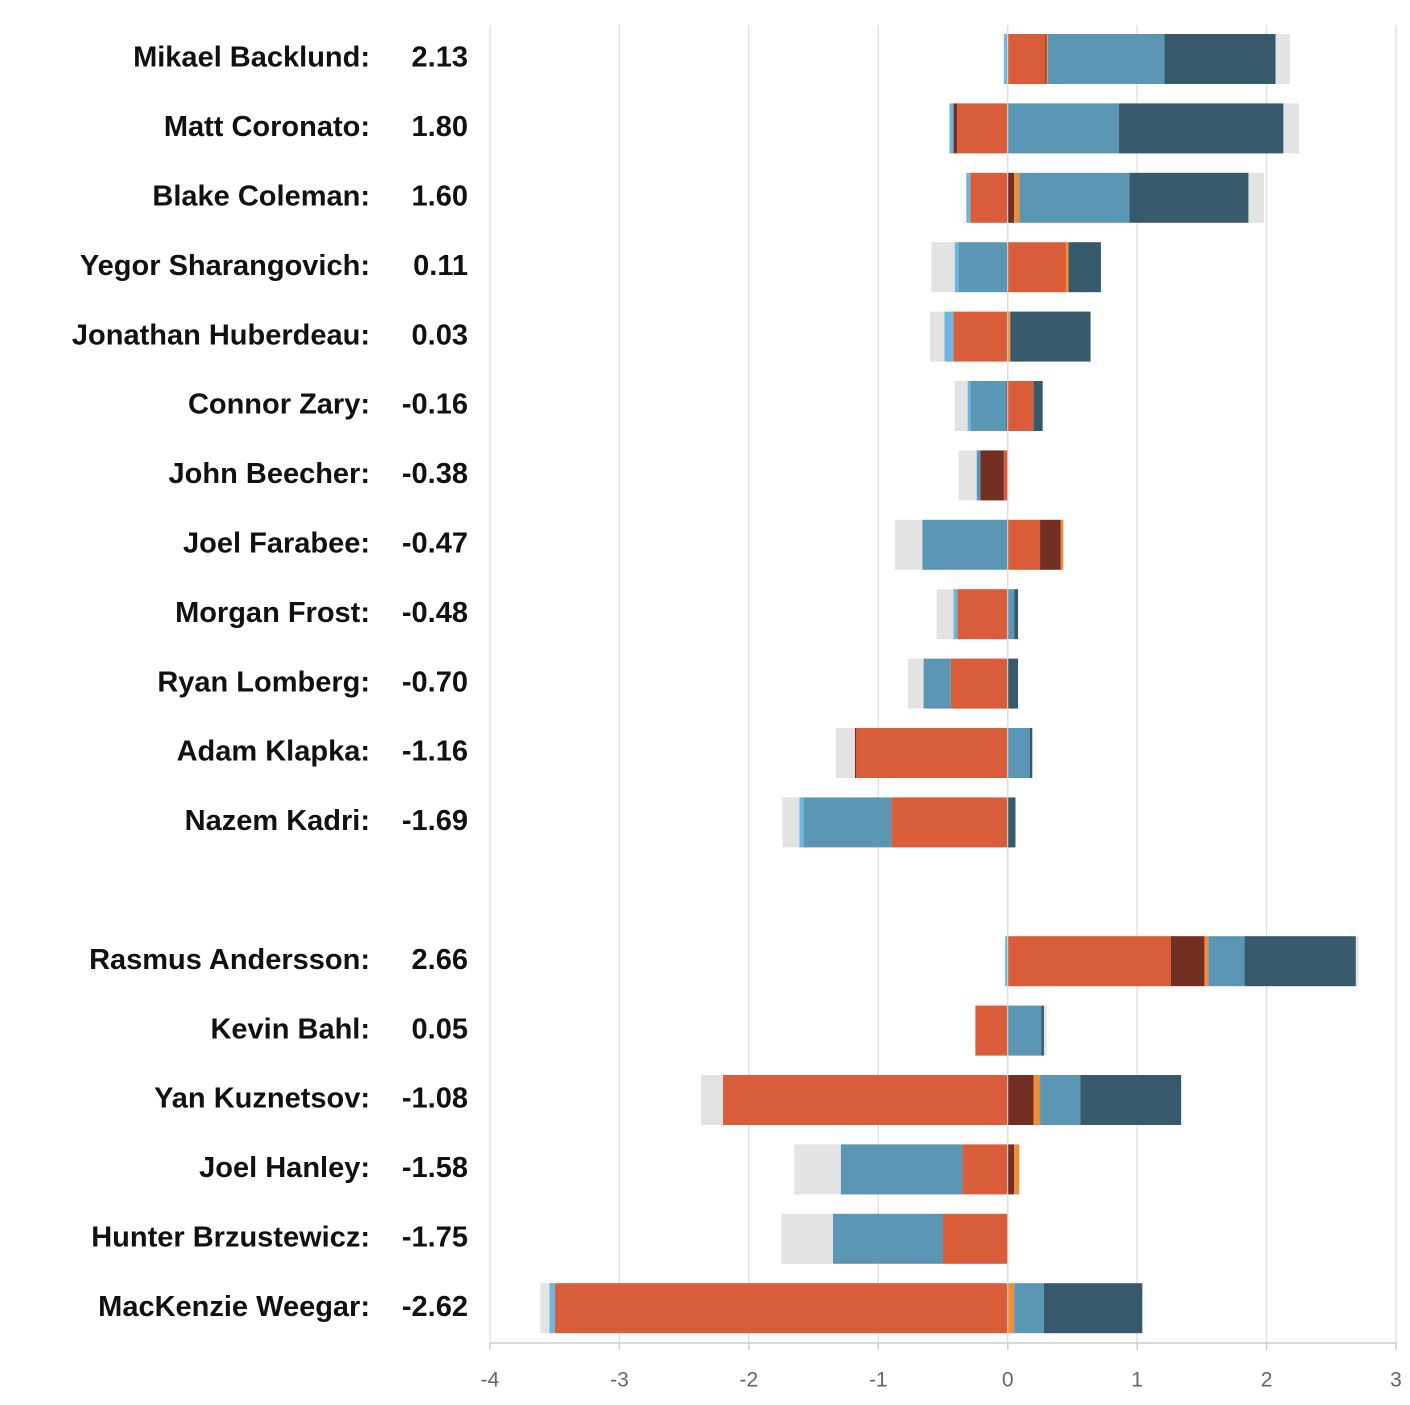 This screenshot has width=1410, height=1405. I want to click on category-label: Ryan Lomberg:, so click(263, 682).